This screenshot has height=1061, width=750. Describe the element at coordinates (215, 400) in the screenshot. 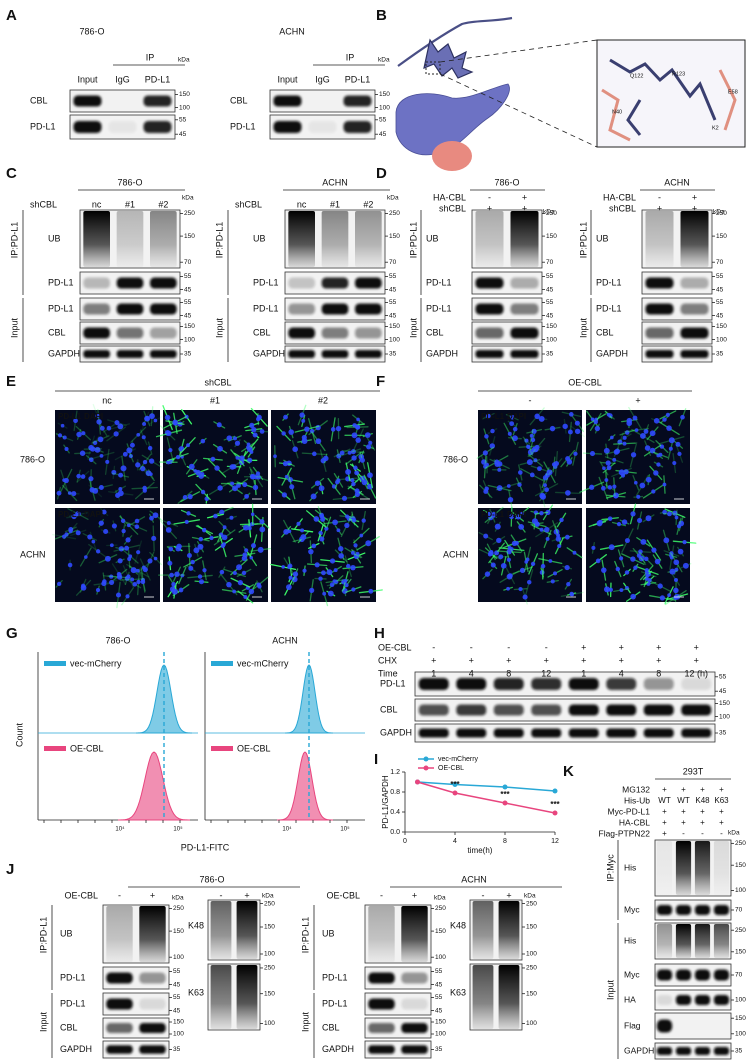

I see `label: #1` at that location.